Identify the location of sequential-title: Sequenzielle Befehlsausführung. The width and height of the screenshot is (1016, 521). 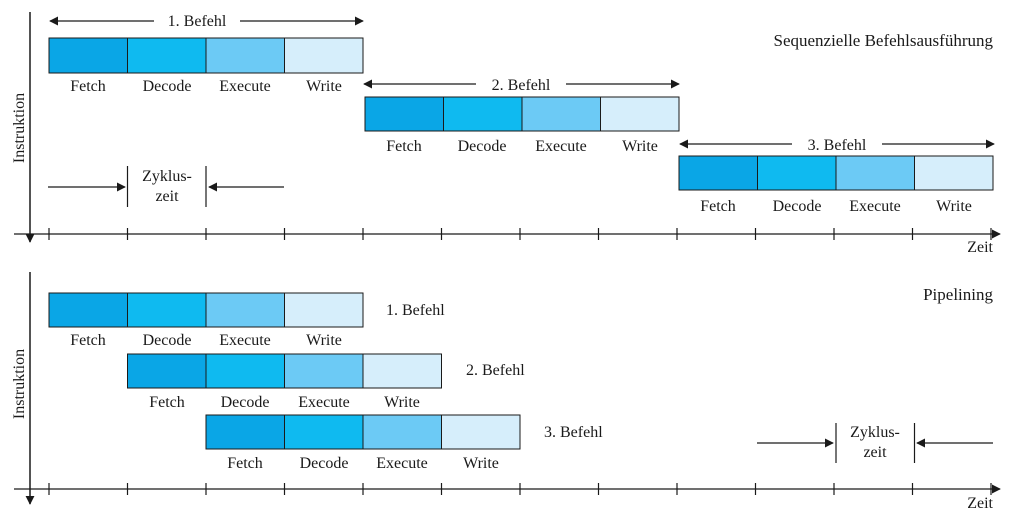
(883, 40).